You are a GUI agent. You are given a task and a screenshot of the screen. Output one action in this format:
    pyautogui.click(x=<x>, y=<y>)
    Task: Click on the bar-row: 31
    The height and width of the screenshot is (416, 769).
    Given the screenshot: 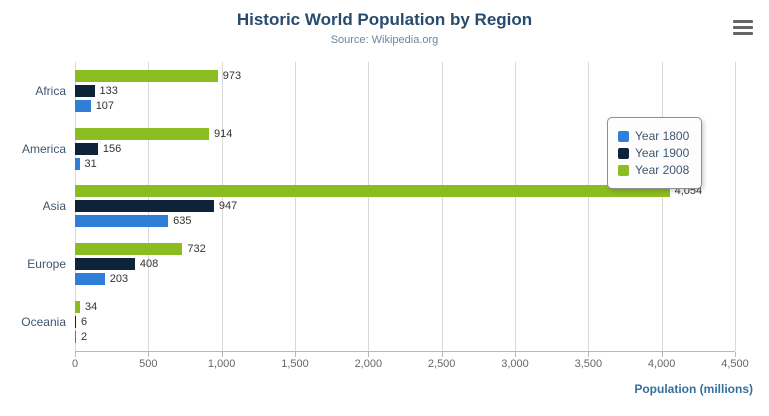 What is the action you would take?
    pyautogui.click(x=405, y=163)
    